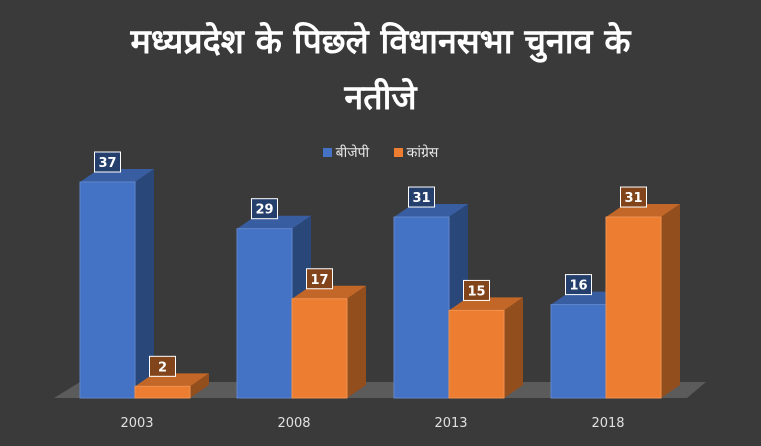 The image size is (761, 446). Describe the element at coordinates (607, 423) in the screenshot. I see `x-tick-label-2018: 2018` at that location.